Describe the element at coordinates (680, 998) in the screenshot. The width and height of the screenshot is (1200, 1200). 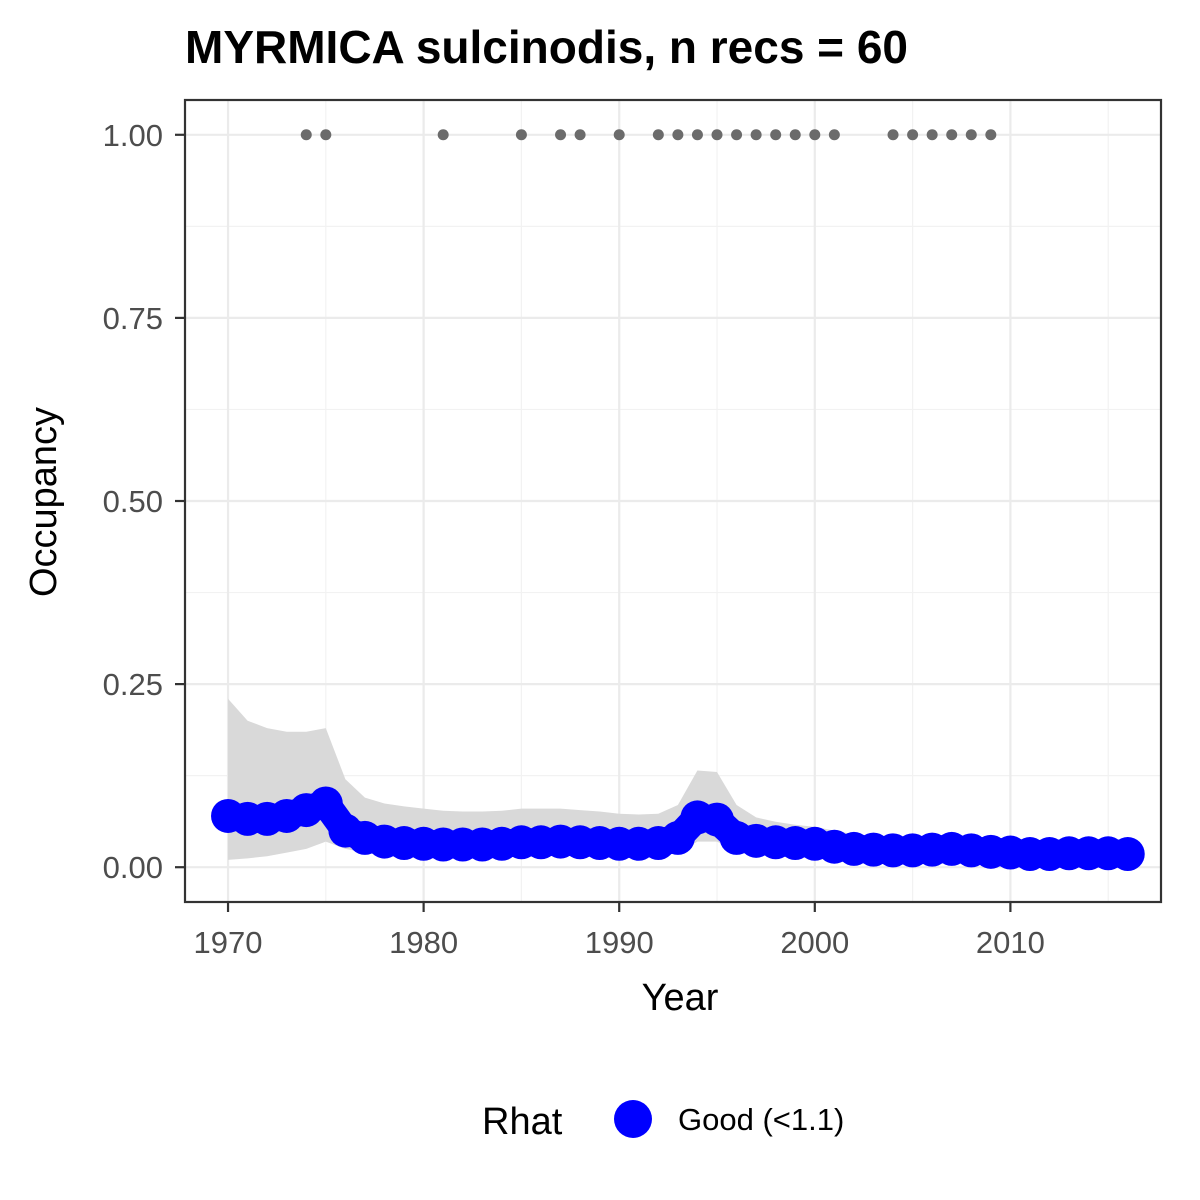
I see `x-axis-title: Year` at that location.